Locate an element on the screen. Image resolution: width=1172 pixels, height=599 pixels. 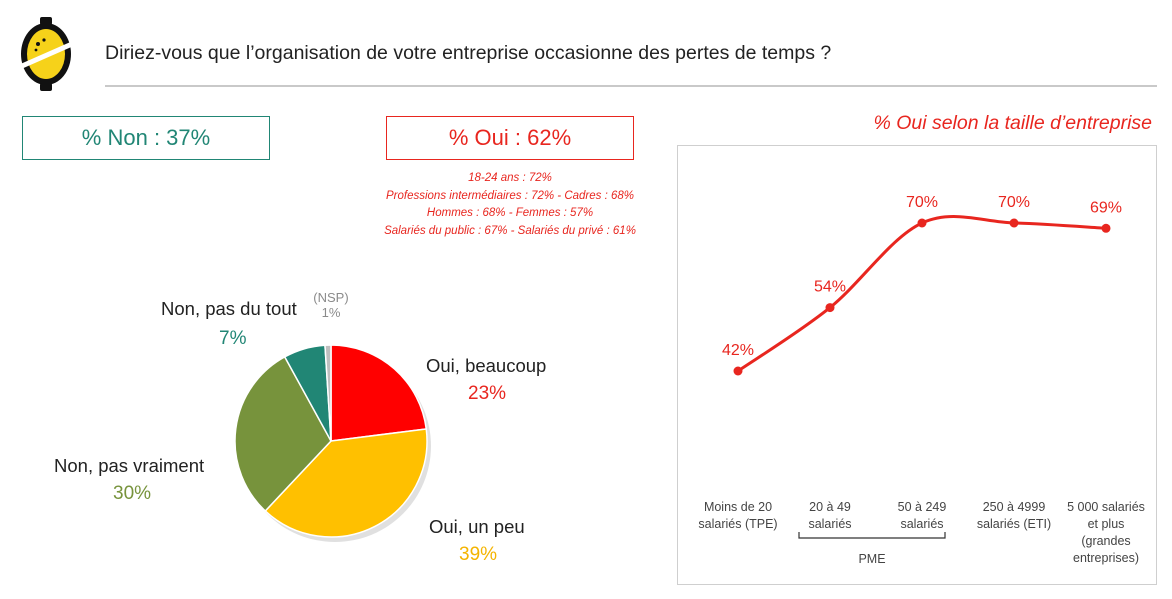
brand-logo is located at coordinates (47, 54).